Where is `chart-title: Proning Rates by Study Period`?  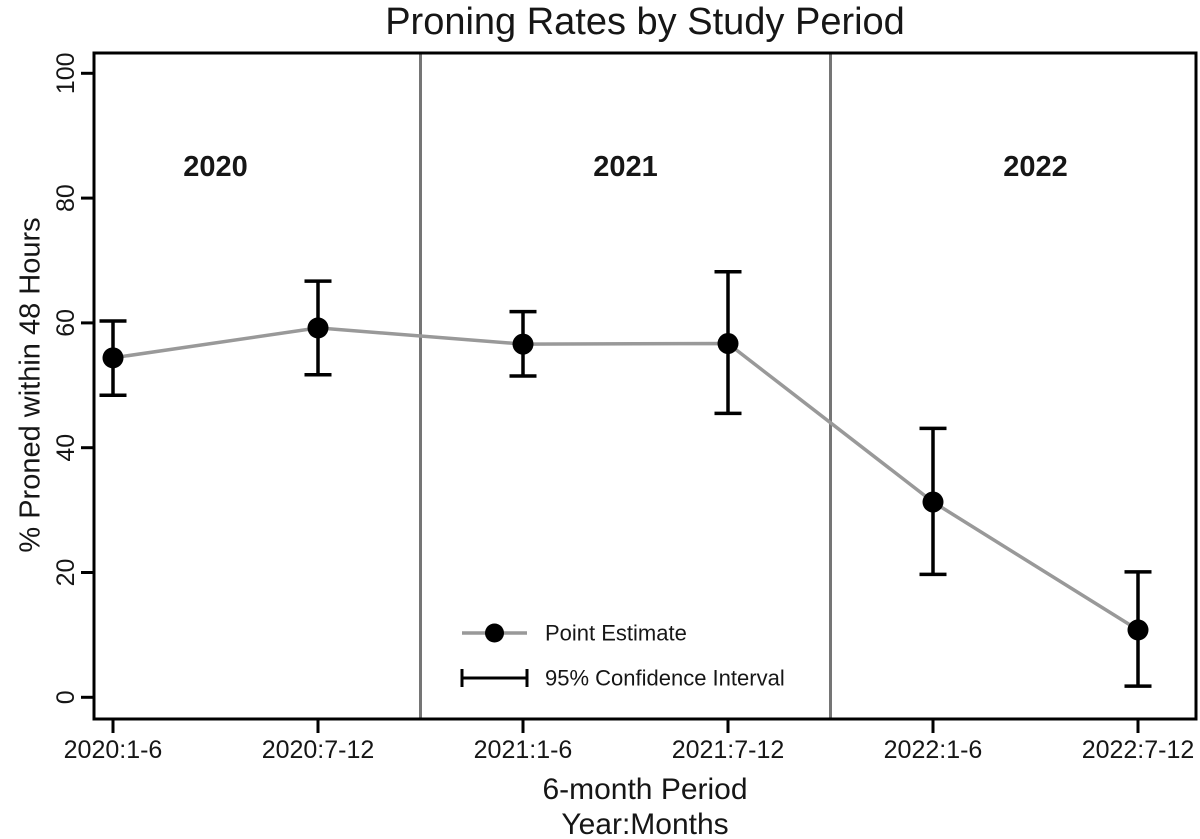
chart-title: Proning Rates by Study Period is located at coordinates (645, 22).